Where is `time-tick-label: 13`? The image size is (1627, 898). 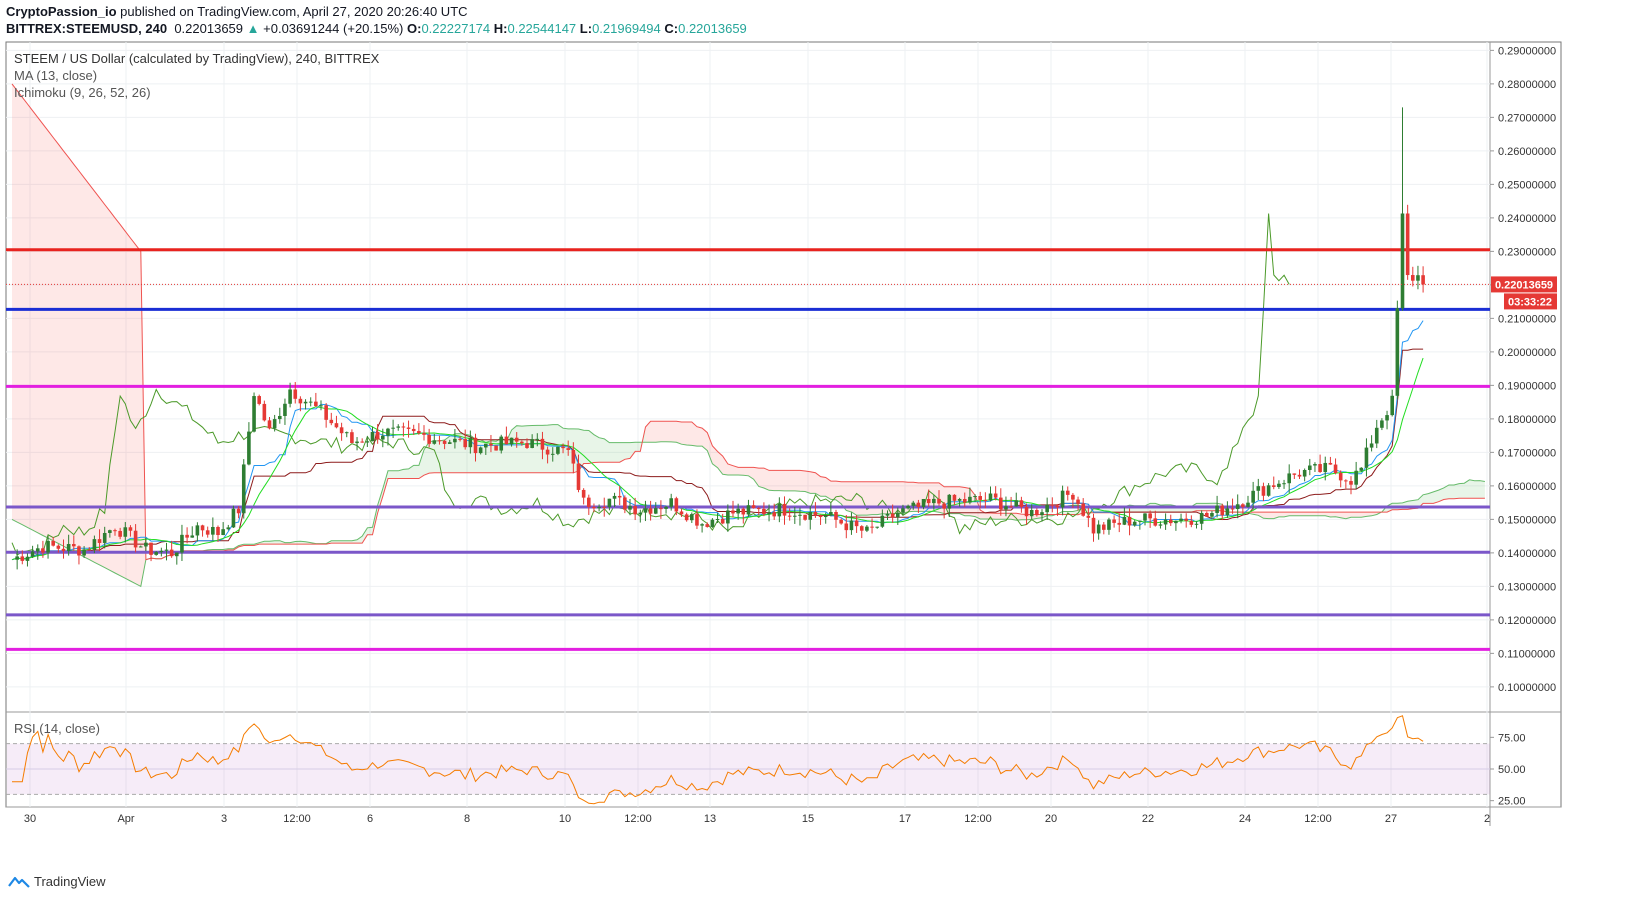 time-tick-label: 13 is located at coordinates (710, 819).